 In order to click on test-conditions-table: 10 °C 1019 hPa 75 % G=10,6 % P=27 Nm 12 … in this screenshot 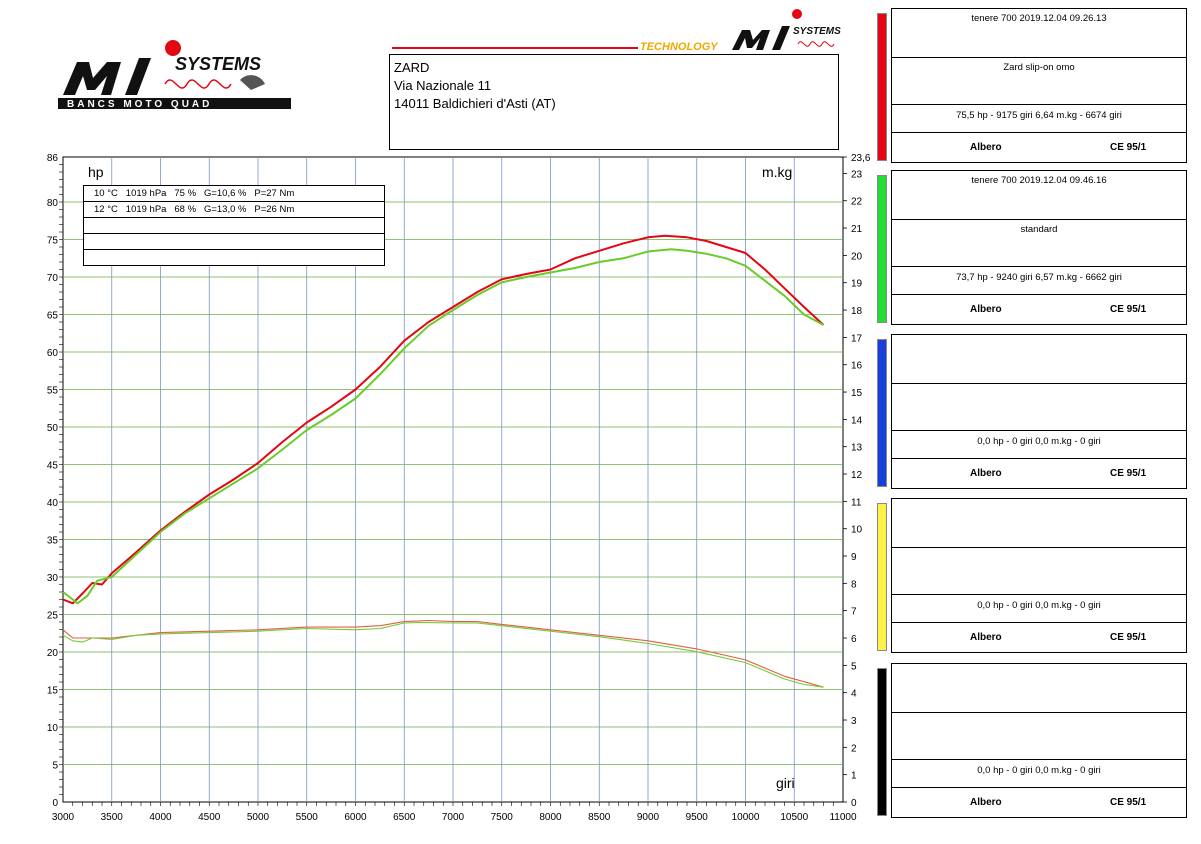, I will do `click(234, 225)`.